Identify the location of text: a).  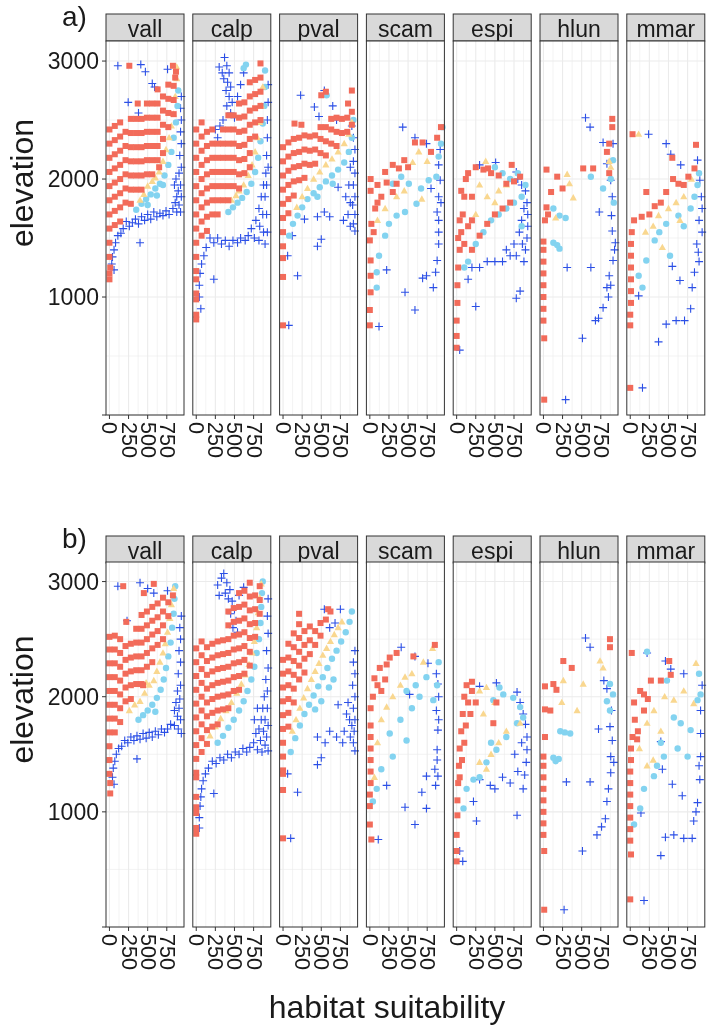
(74, 16).